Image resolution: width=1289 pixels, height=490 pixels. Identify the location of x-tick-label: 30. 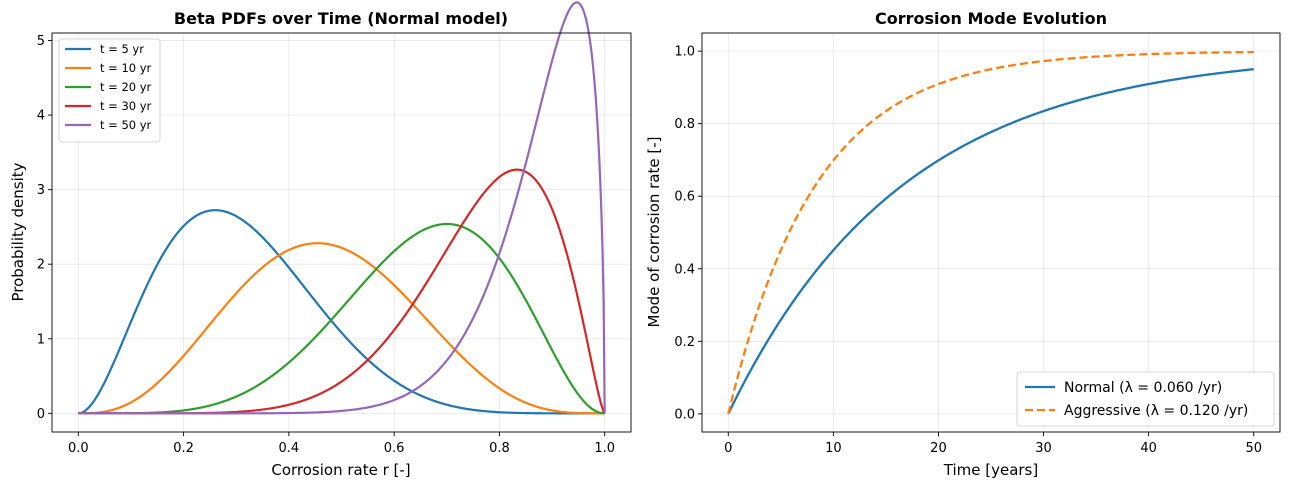
(1043, 448).